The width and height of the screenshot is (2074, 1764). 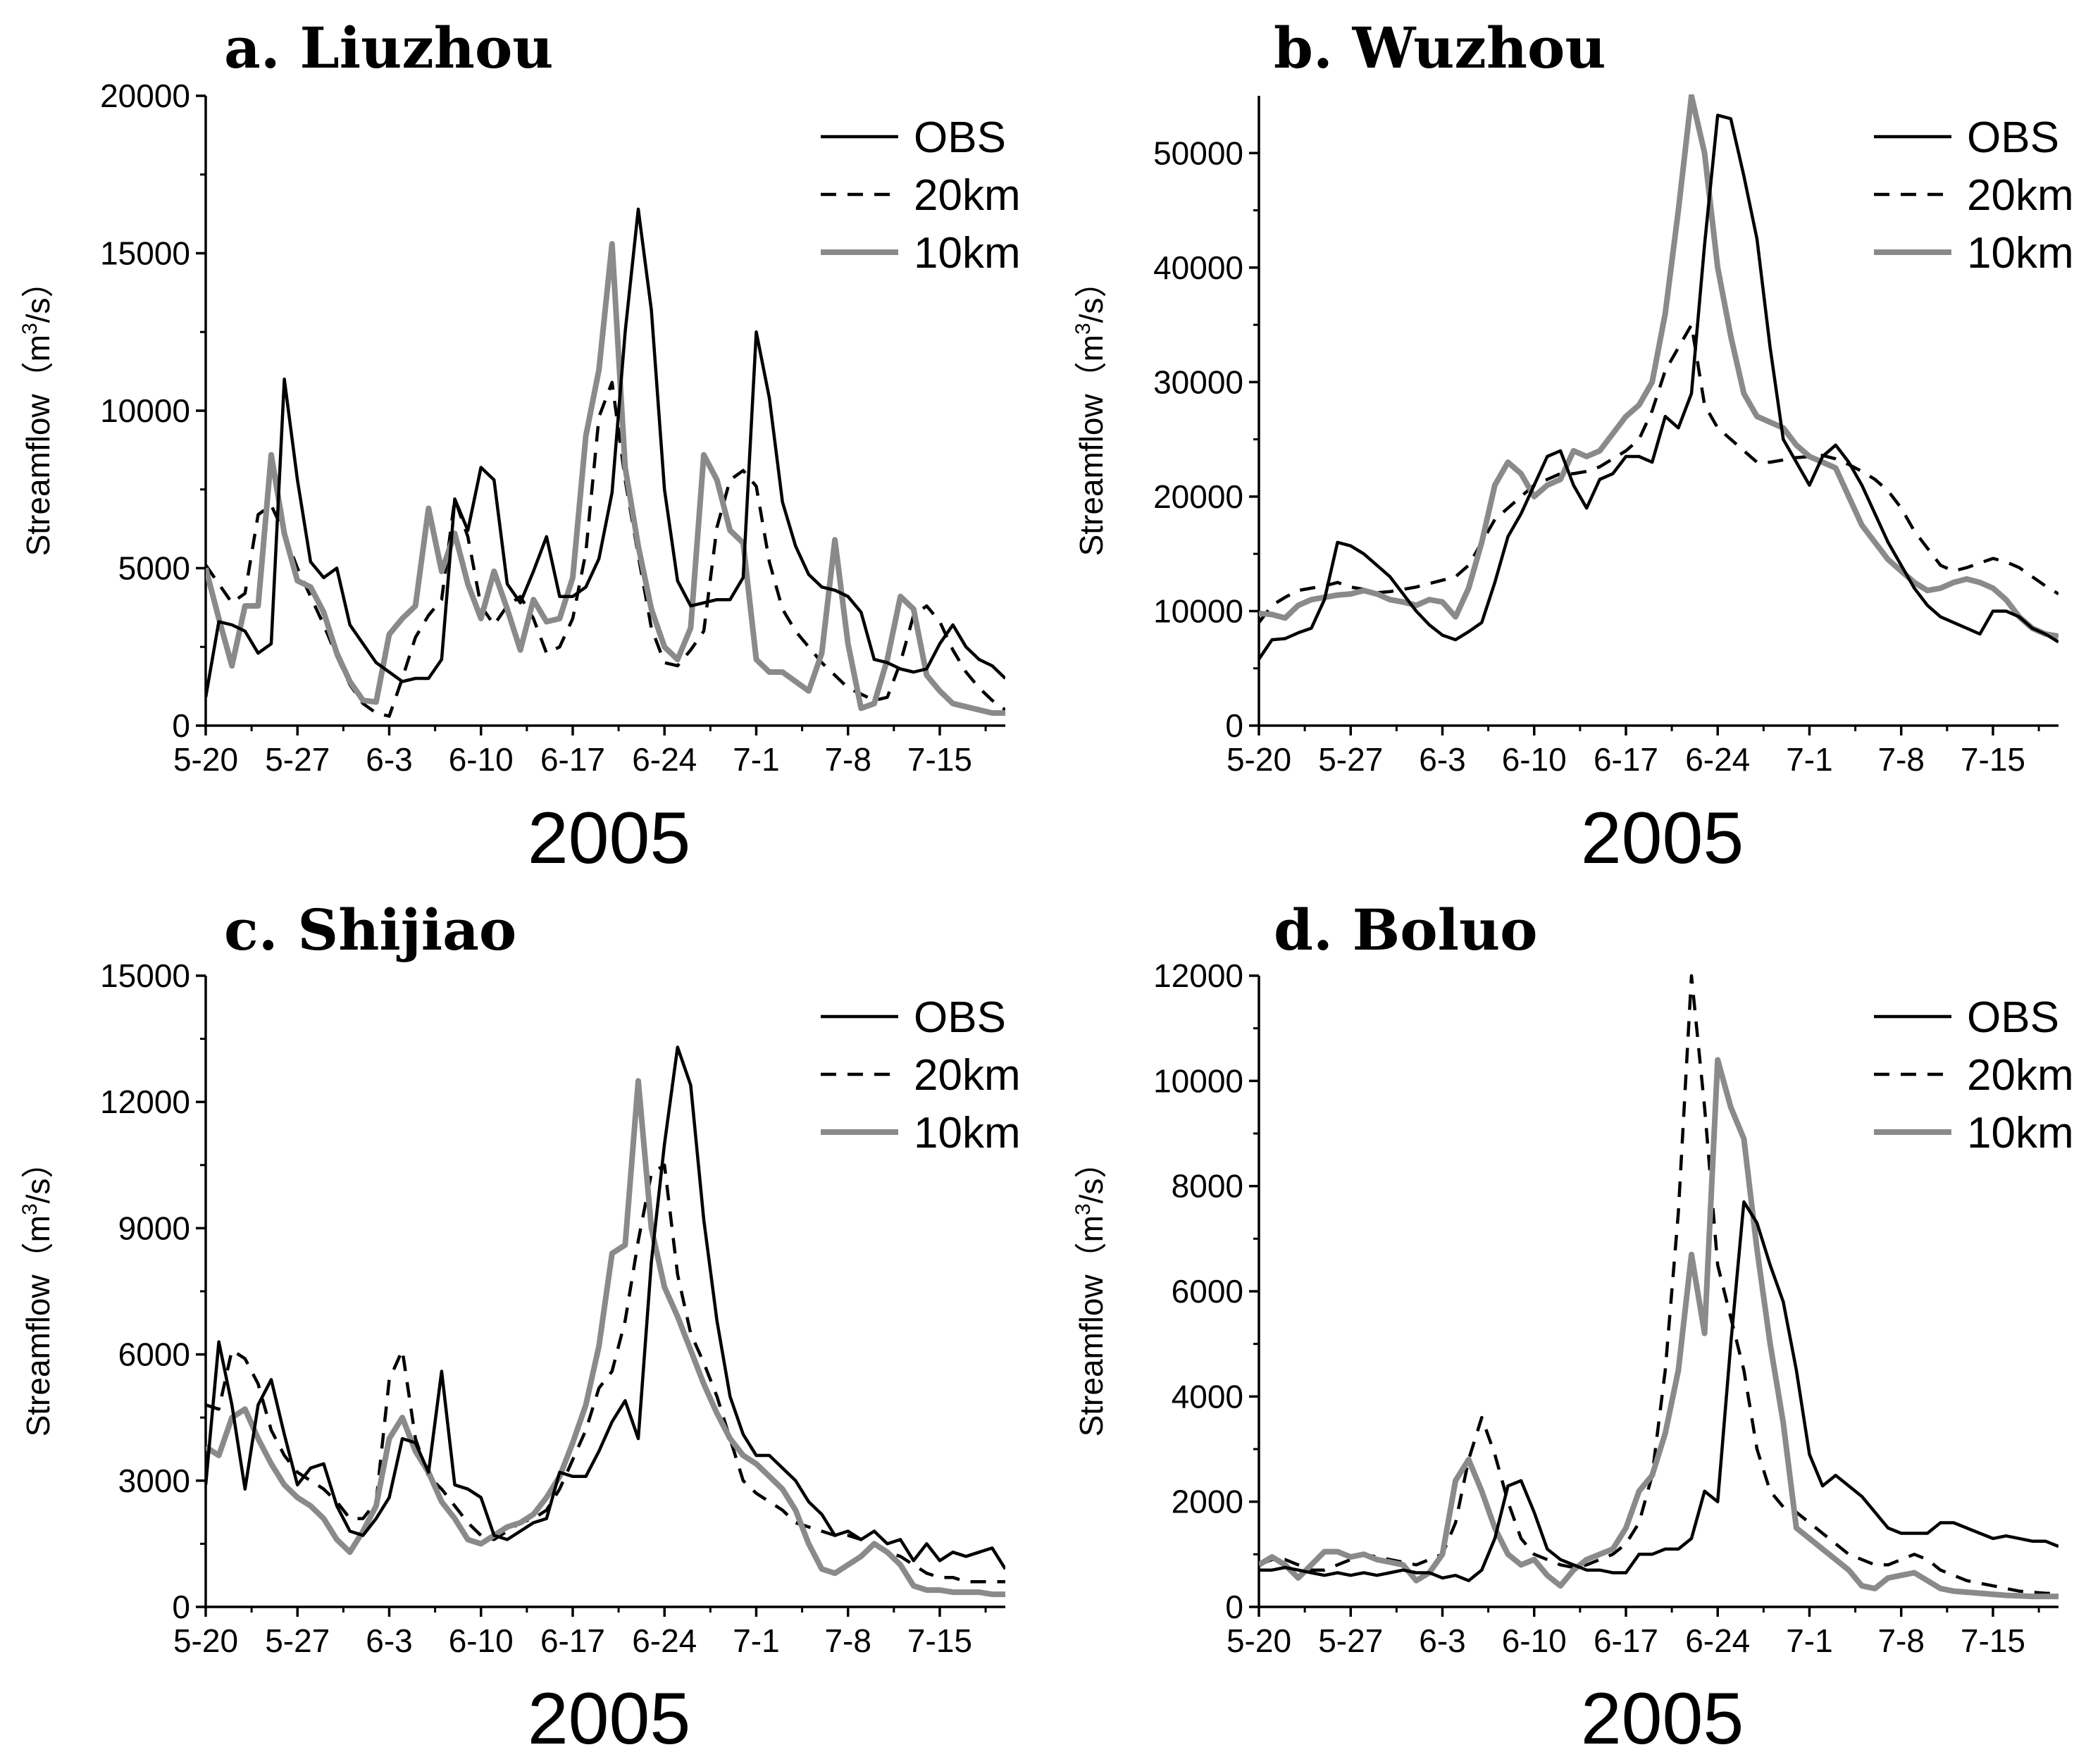 What do you see at coordinates (1198, 153) in the screenshot?
I see `y-tick-label: 50000` at bounding box center [1198, 153].